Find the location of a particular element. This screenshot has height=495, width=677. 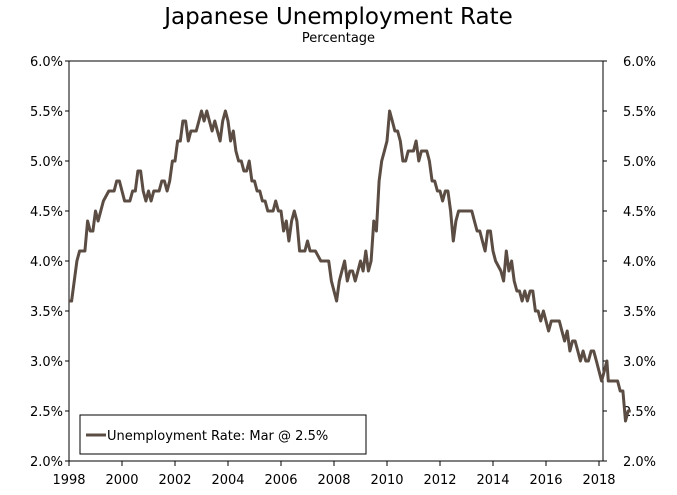

legend: Unemployment Rate: Mar @ 2.5% is located at coordinates (223, 434).